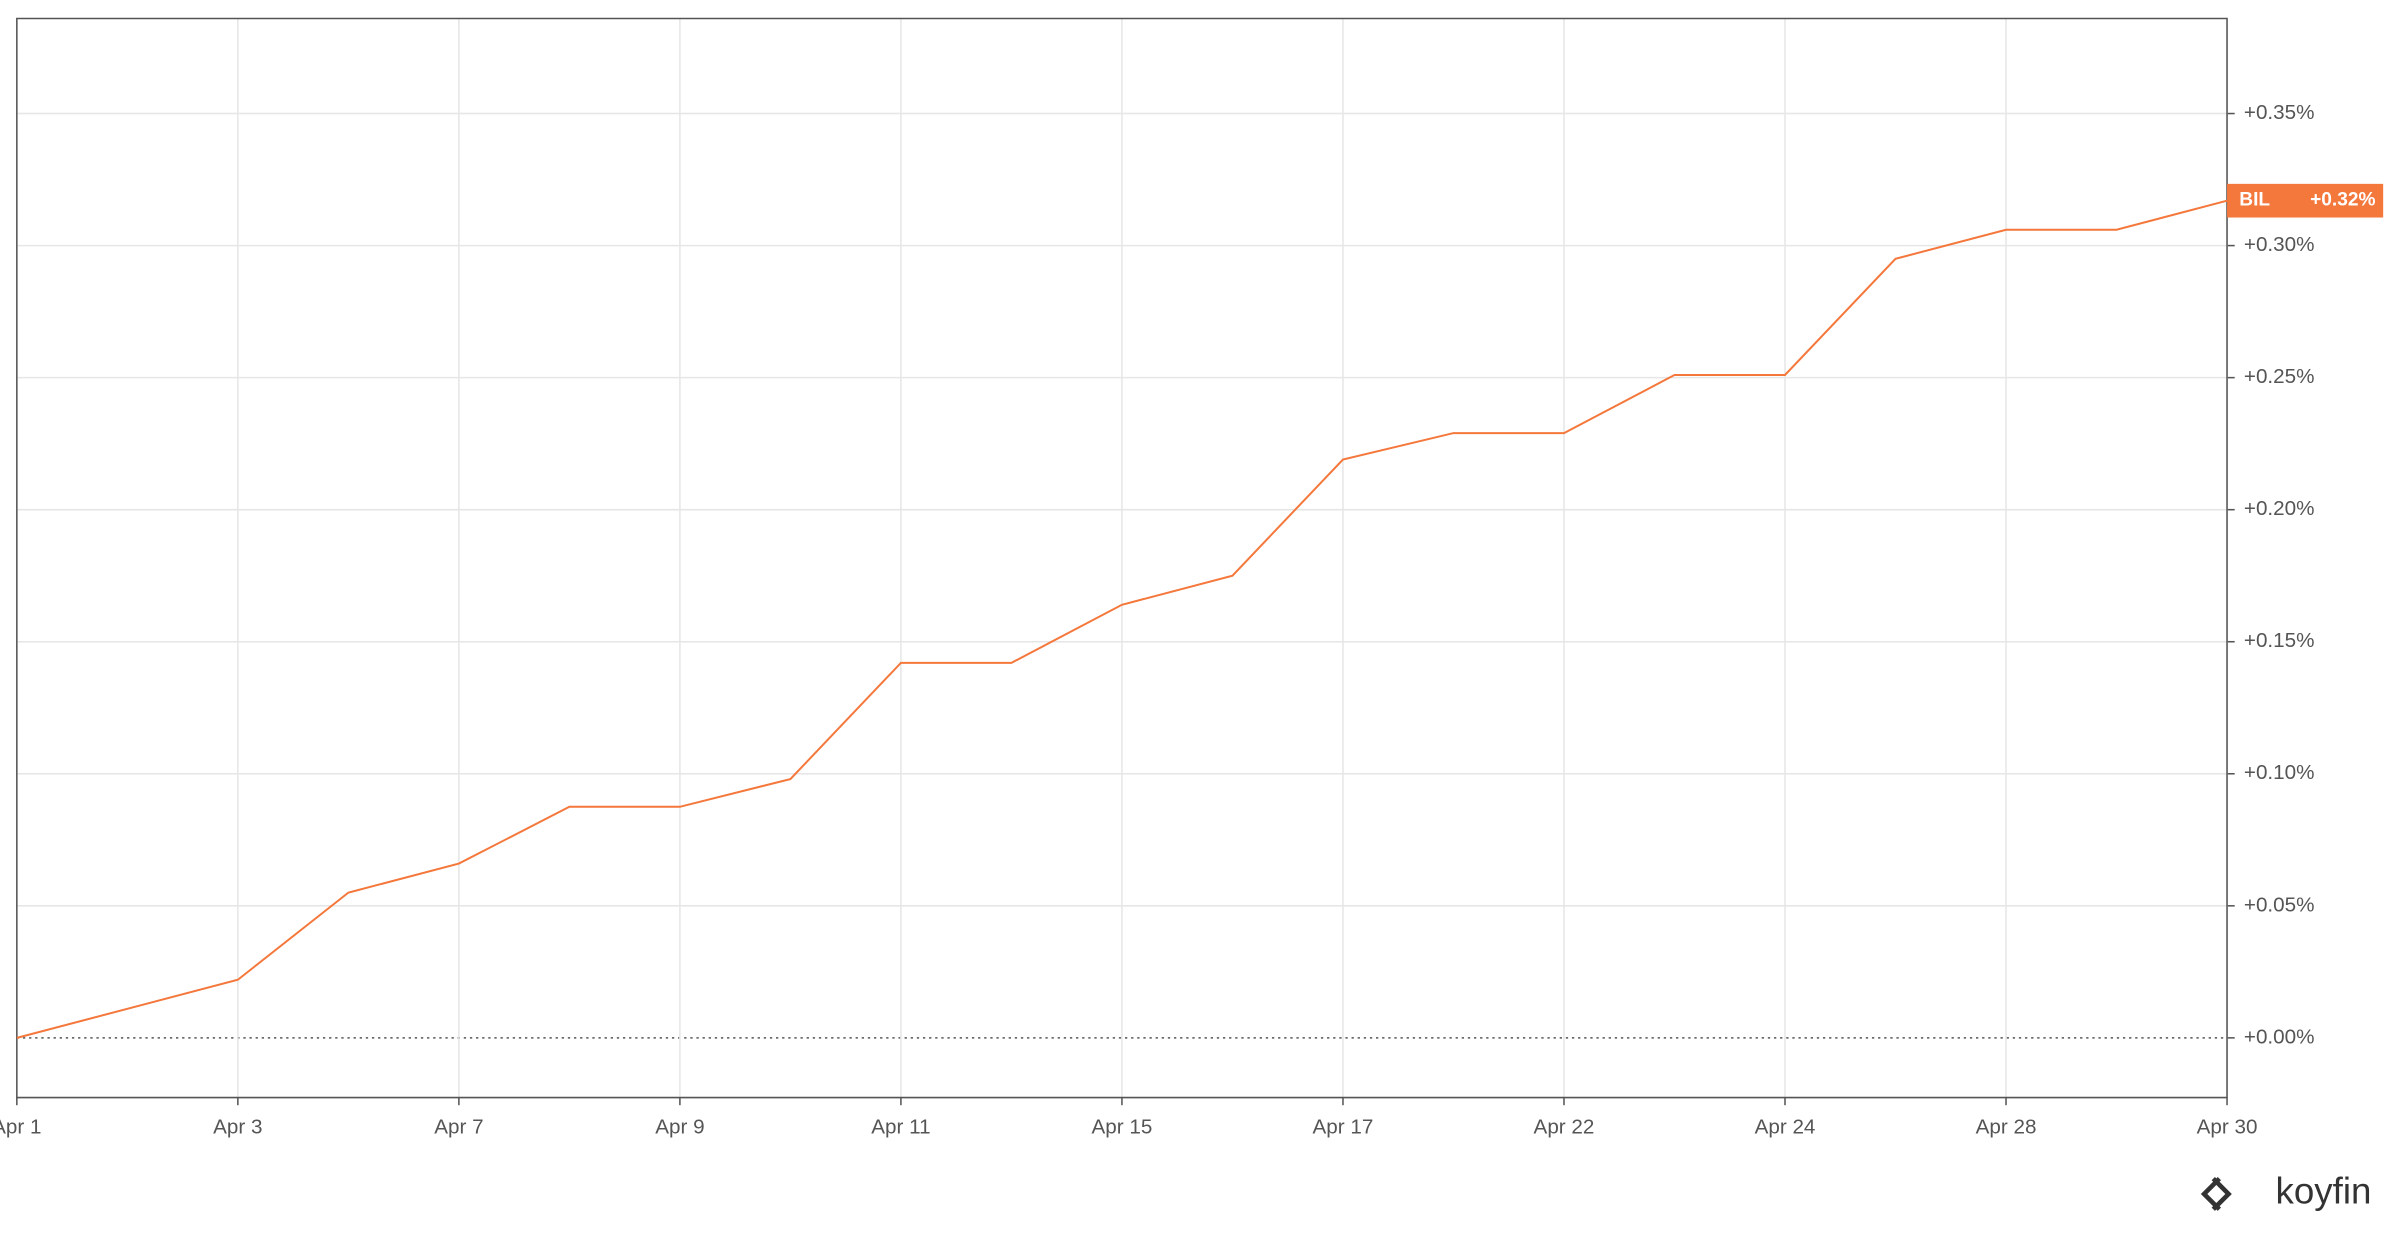 The height and width of the screenshot is (1240, 2400). Describe the element at coordinates (2216, 1194) in the screenshot. I see `brand-icon` at that location.